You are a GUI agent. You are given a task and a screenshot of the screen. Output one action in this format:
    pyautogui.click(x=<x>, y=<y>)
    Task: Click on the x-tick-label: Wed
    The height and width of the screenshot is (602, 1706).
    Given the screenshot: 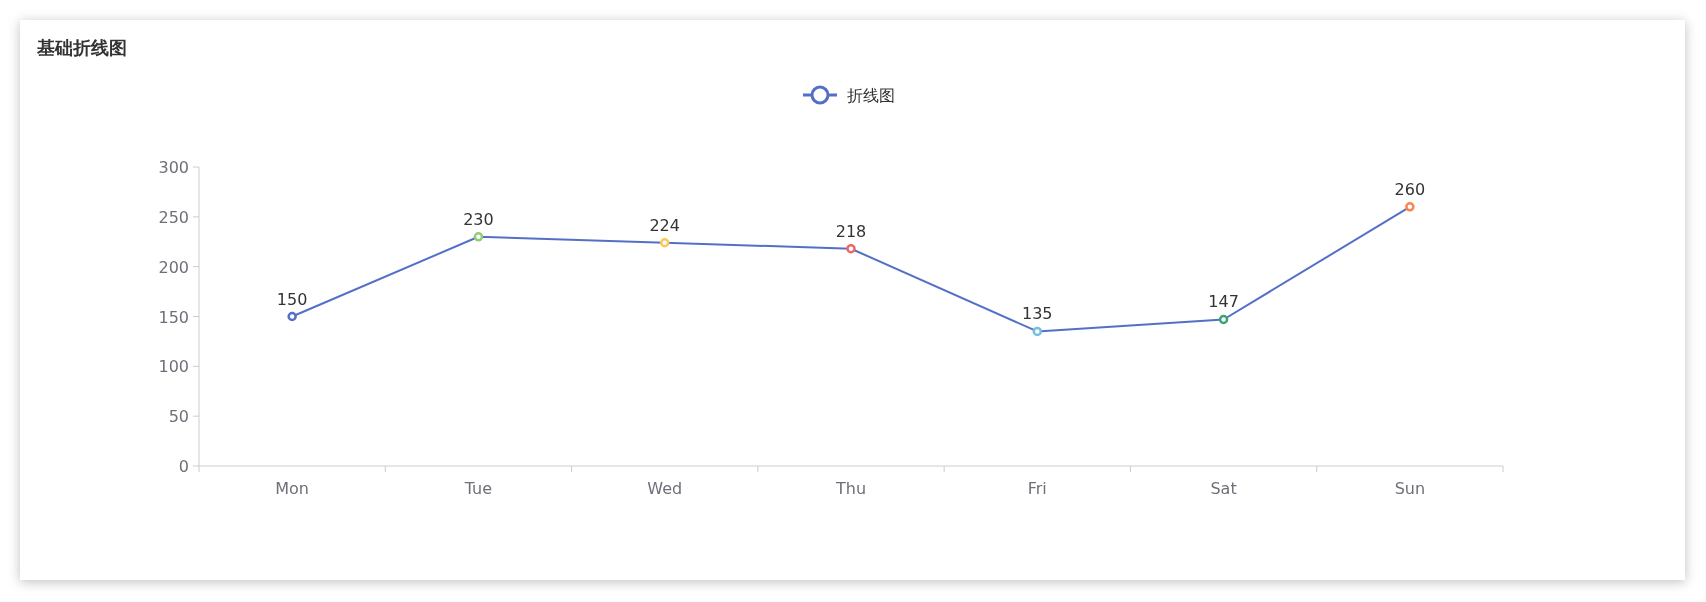 What is the action you would take?
    pyautogui.click(x=665, y=488)
    